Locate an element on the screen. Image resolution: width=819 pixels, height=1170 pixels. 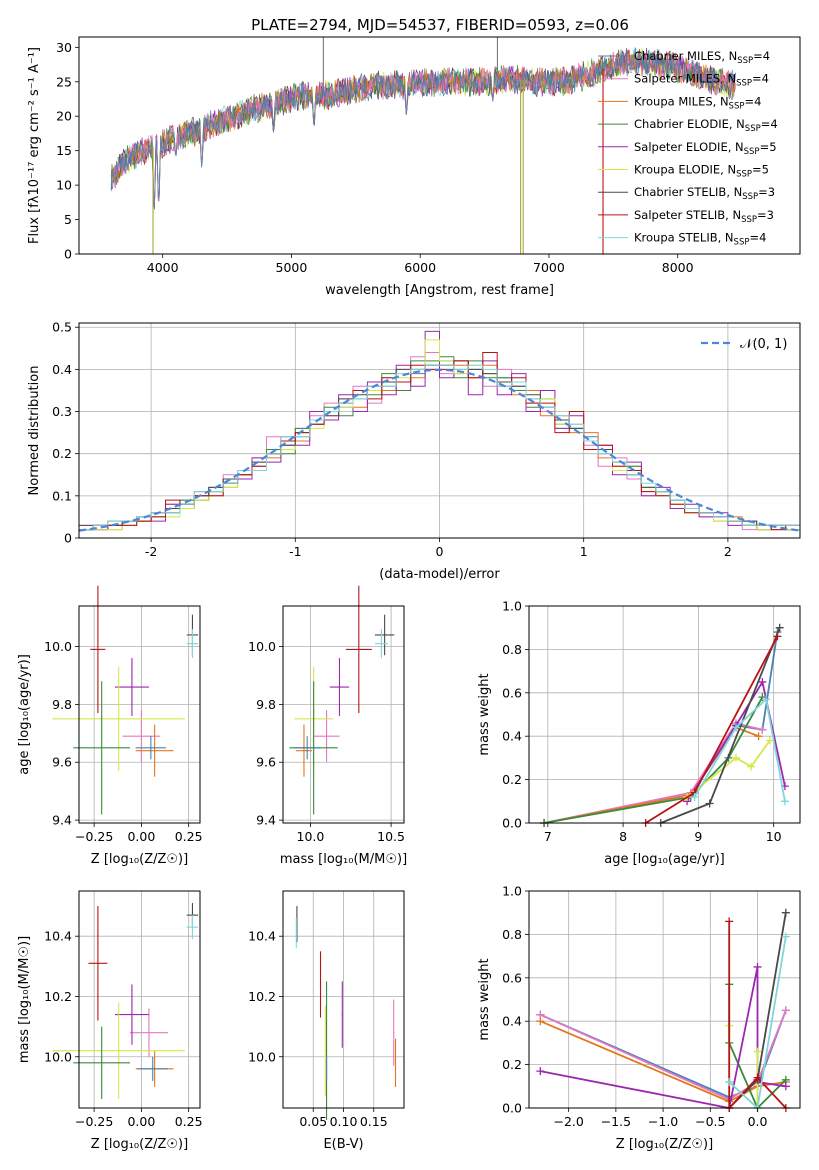
x-tick-label: 7000 is located at coordinates (549, 267).